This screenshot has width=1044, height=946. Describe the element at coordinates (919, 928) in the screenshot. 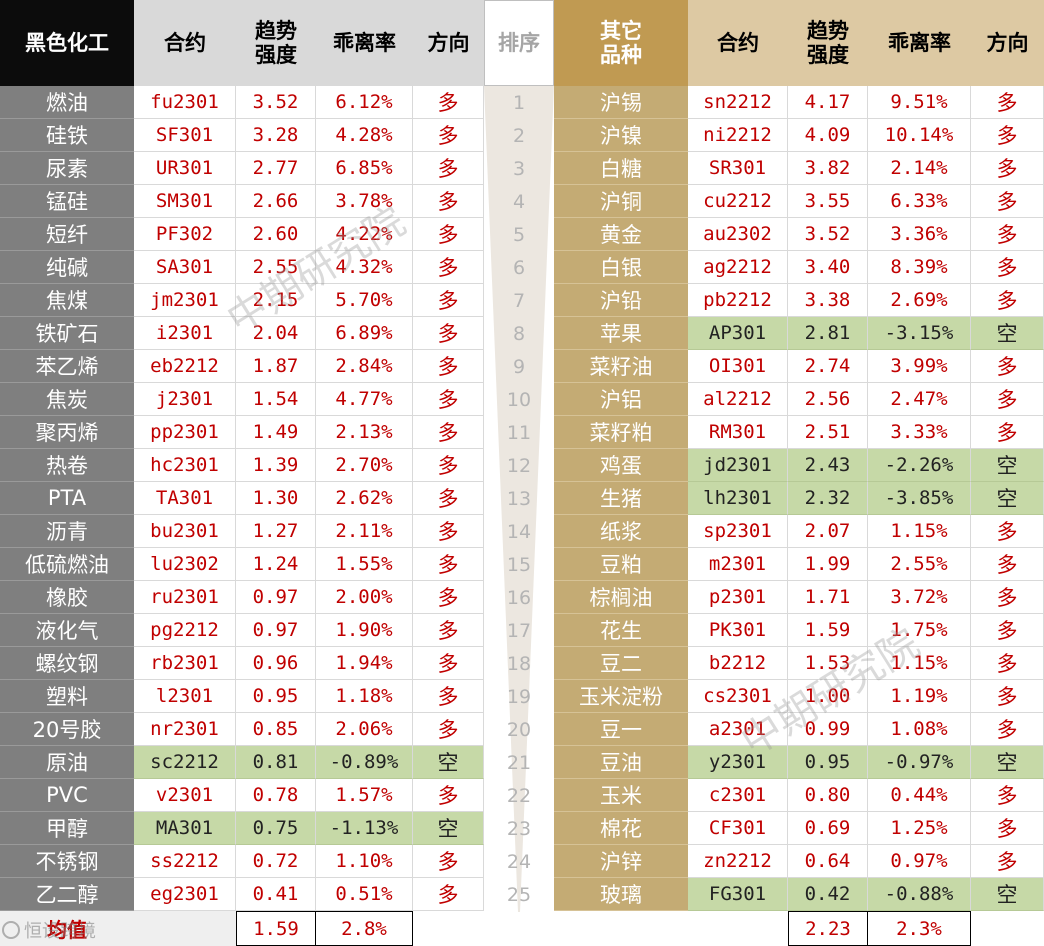

I see `right-average-deviation: 2.3%` at that location.